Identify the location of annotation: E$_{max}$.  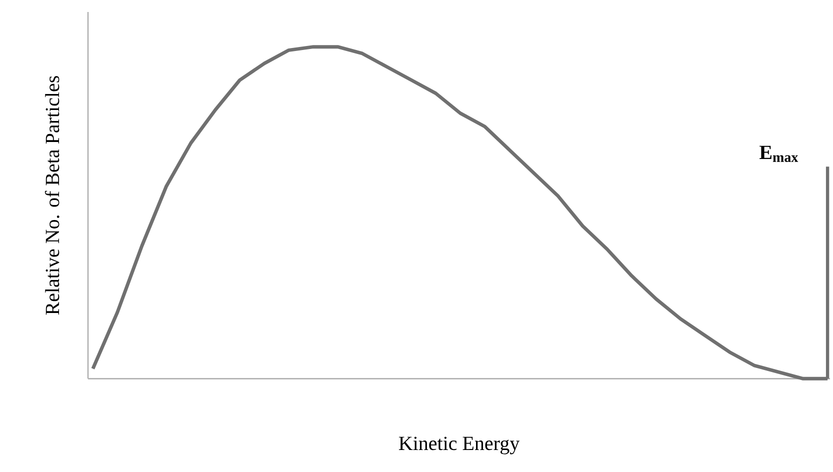
(779, 154).